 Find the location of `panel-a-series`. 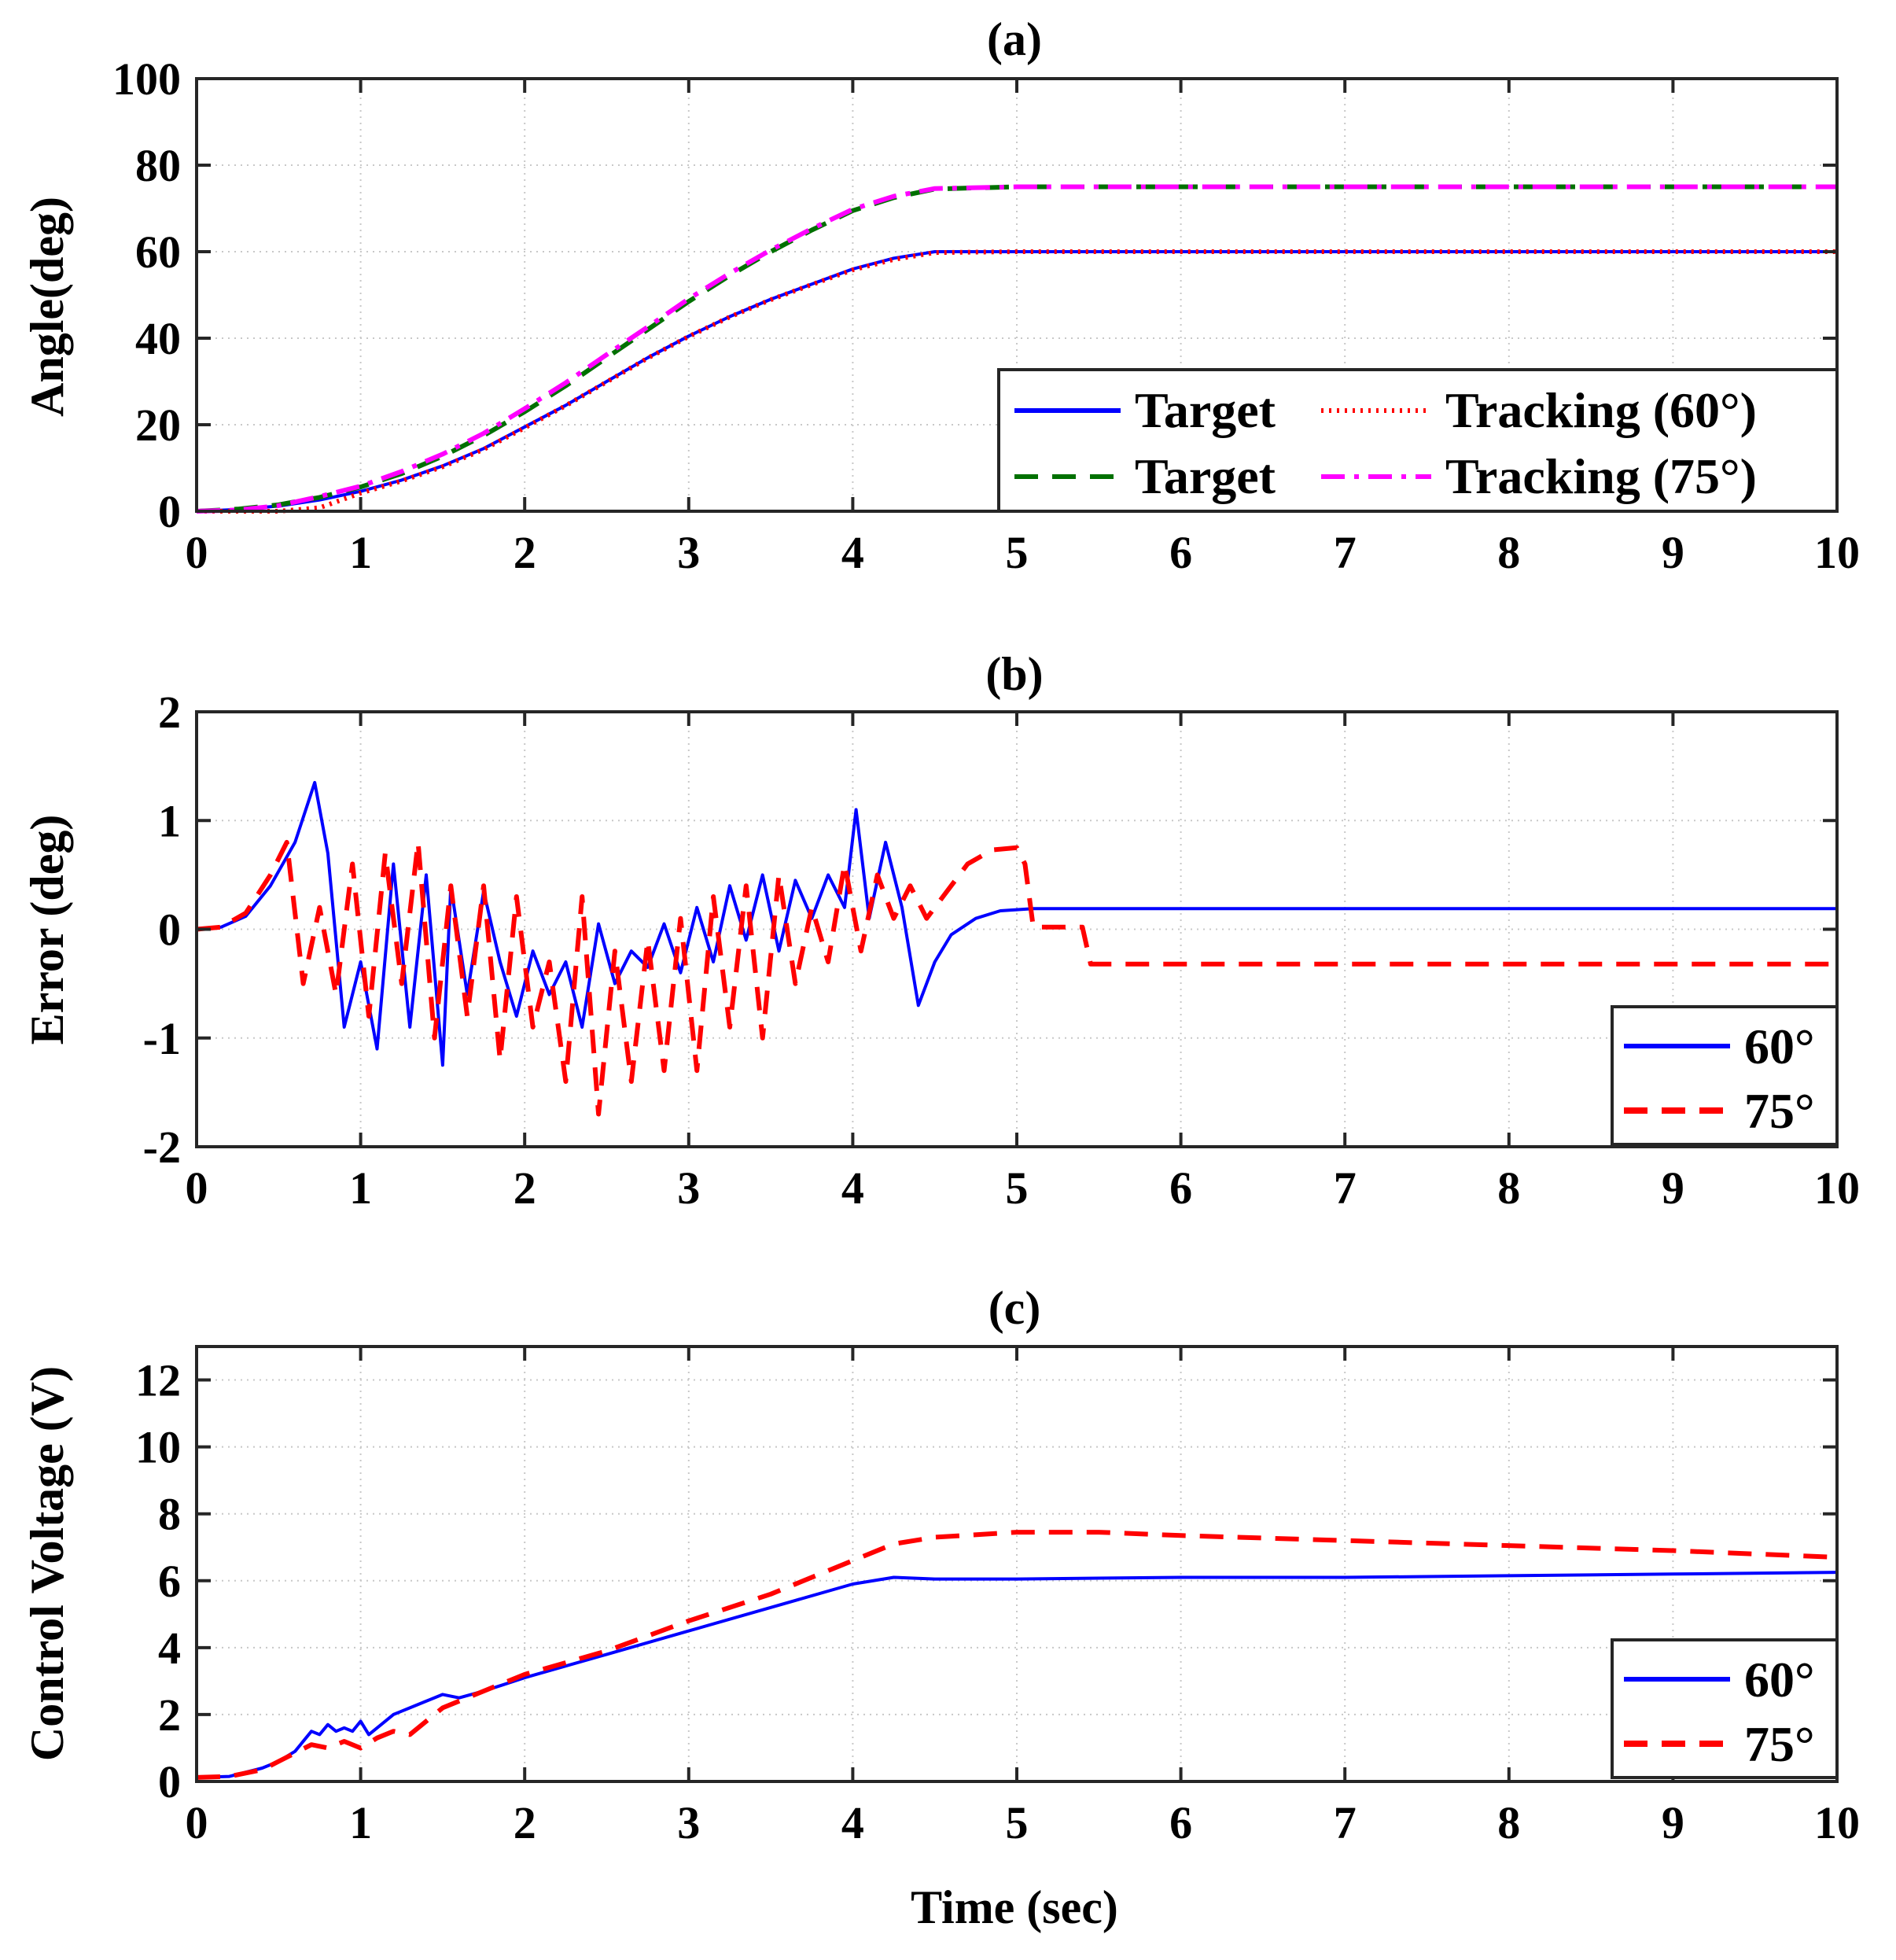

panel-a-series is located at coordinates (1016, 349).